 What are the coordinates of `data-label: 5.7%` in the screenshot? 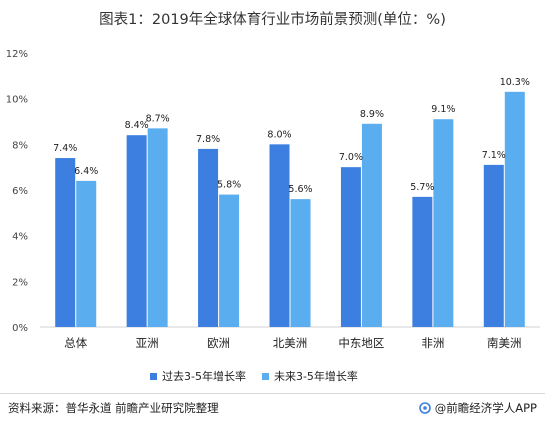 It's located at (422, 187).